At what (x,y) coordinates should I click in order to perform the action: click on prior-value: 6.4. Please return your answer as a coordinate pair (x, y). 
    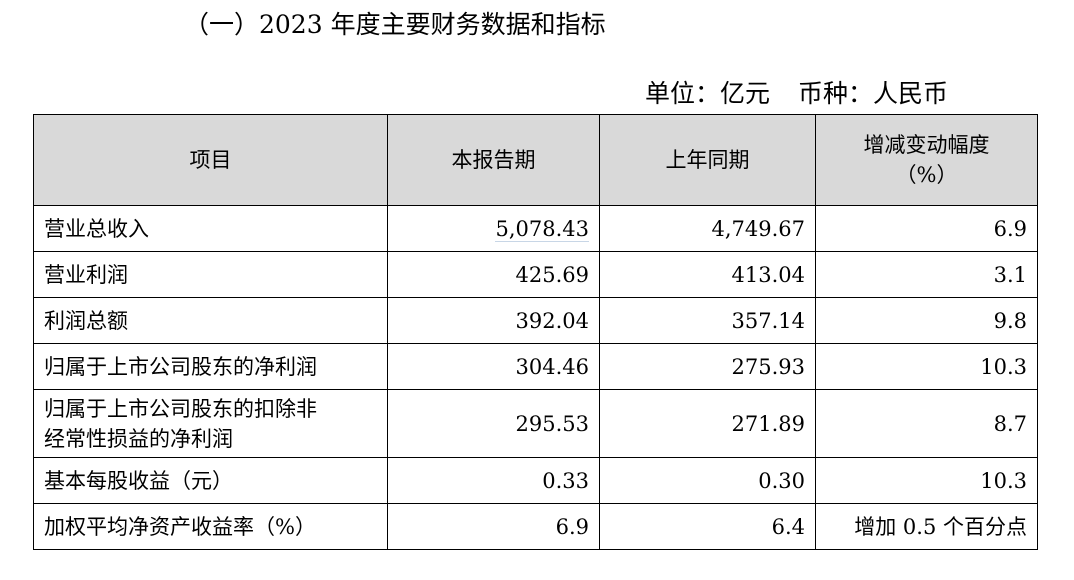
    Looking at the image, I should click on (707, 526).